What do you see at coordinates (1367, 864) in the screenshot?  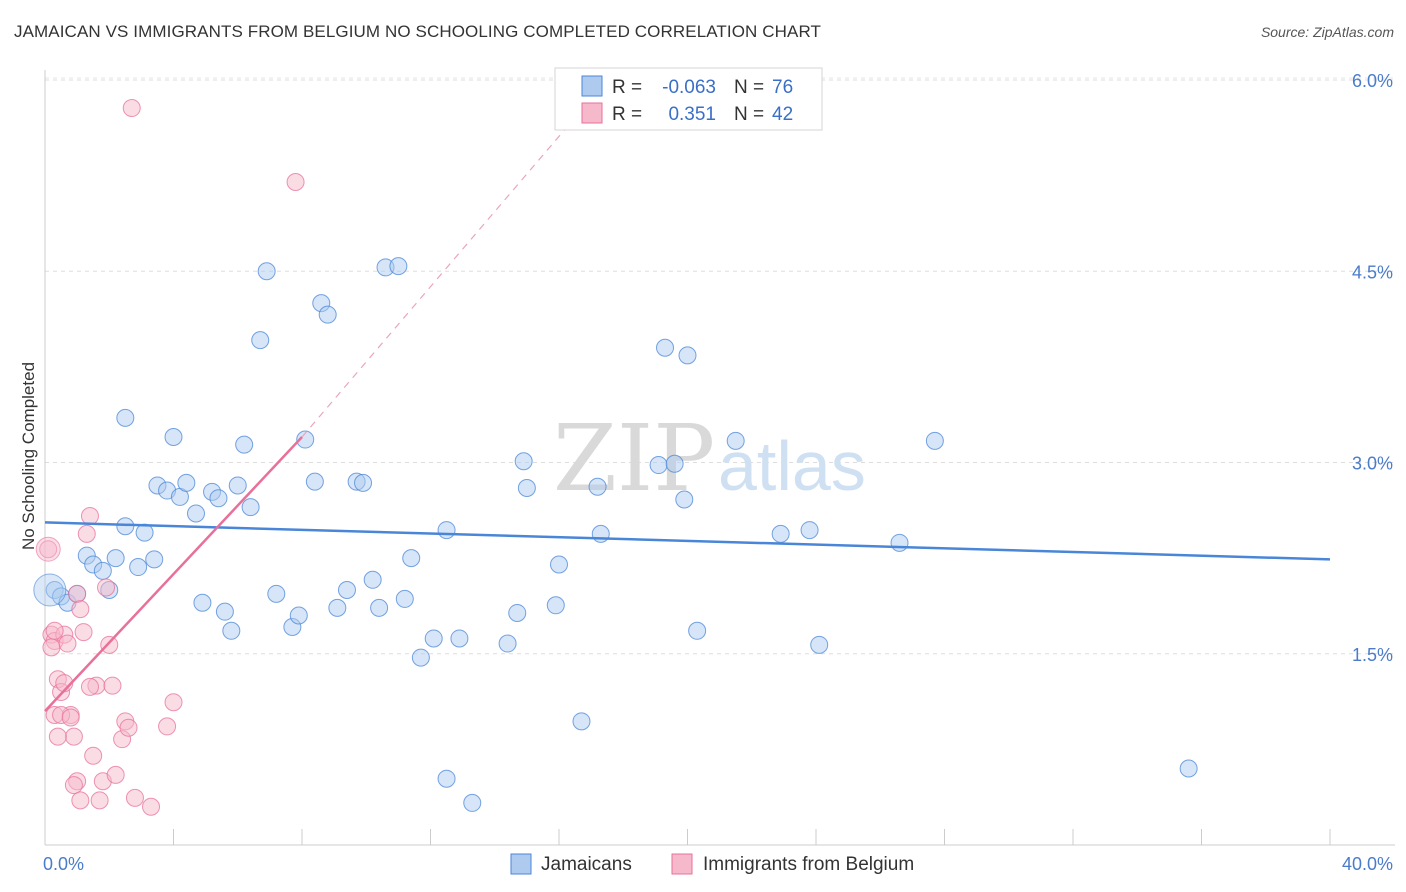 I see `x-tick-label-max: 40.0%` at bounding box center [1367, 864].